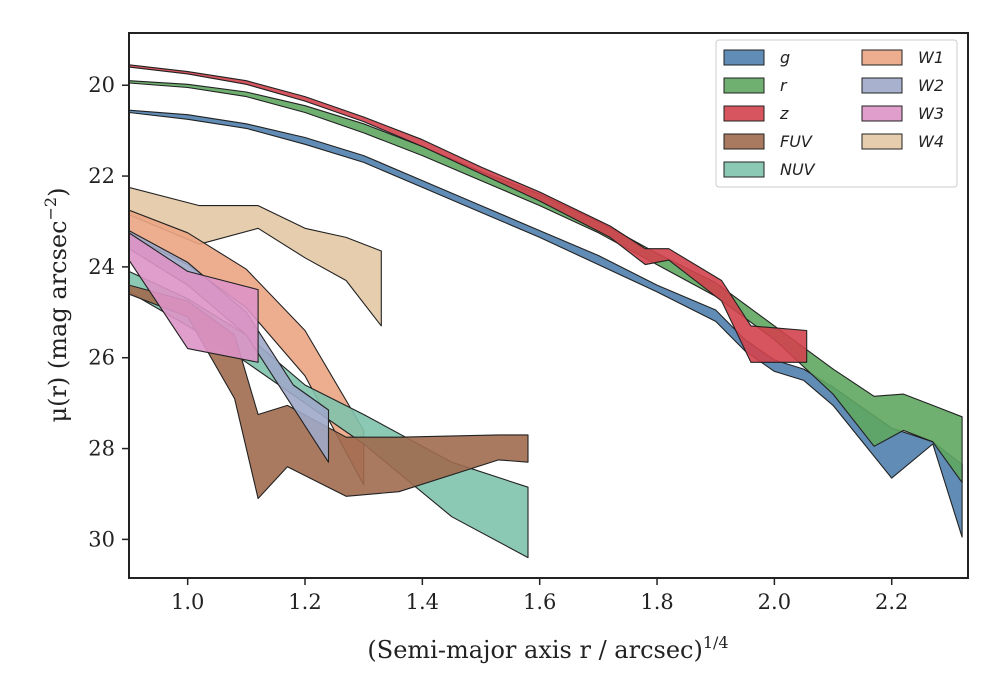  Describe the element at coordinates (58, 192) in the screenshot. I see `y-axis-title-end: )` at that location.